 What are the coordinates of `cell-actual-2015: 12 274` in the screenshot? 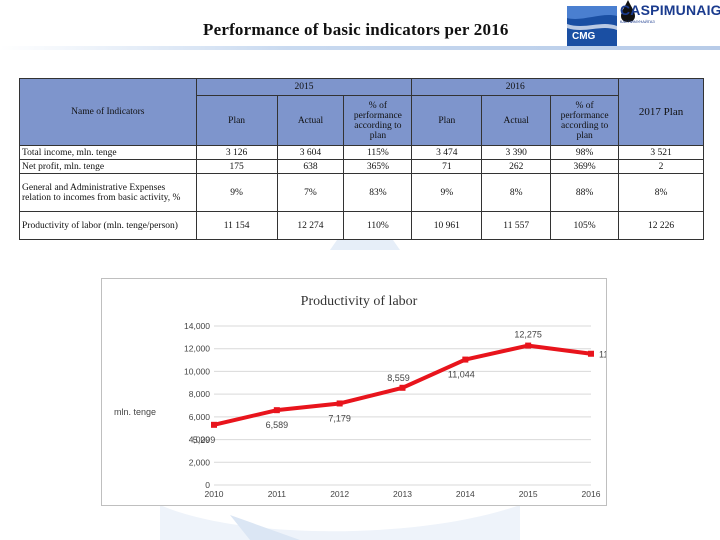 It's located at (310, 225).